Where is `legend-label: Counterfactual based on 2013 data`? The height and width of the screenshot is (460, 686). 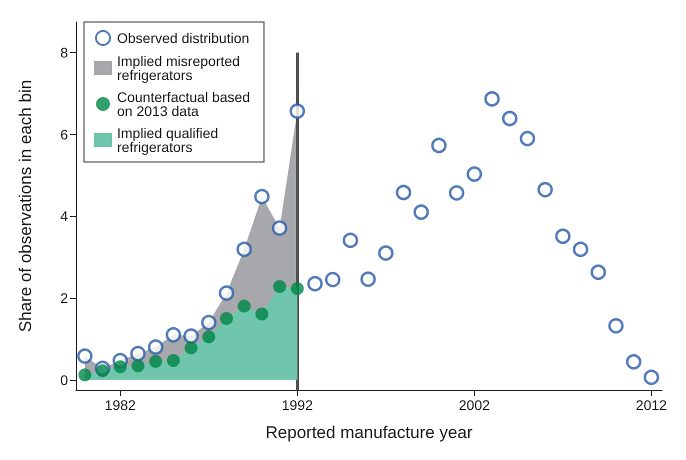 legend-label: Counterfactual based on 2013 data is located at coordinates (185, 104).